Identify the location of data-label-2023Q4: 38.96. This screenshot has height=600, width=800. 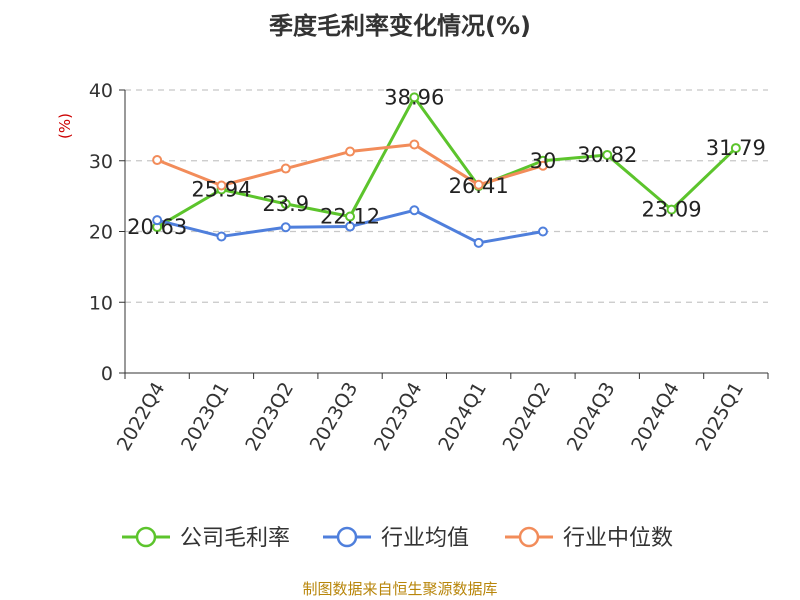
(414, 97).